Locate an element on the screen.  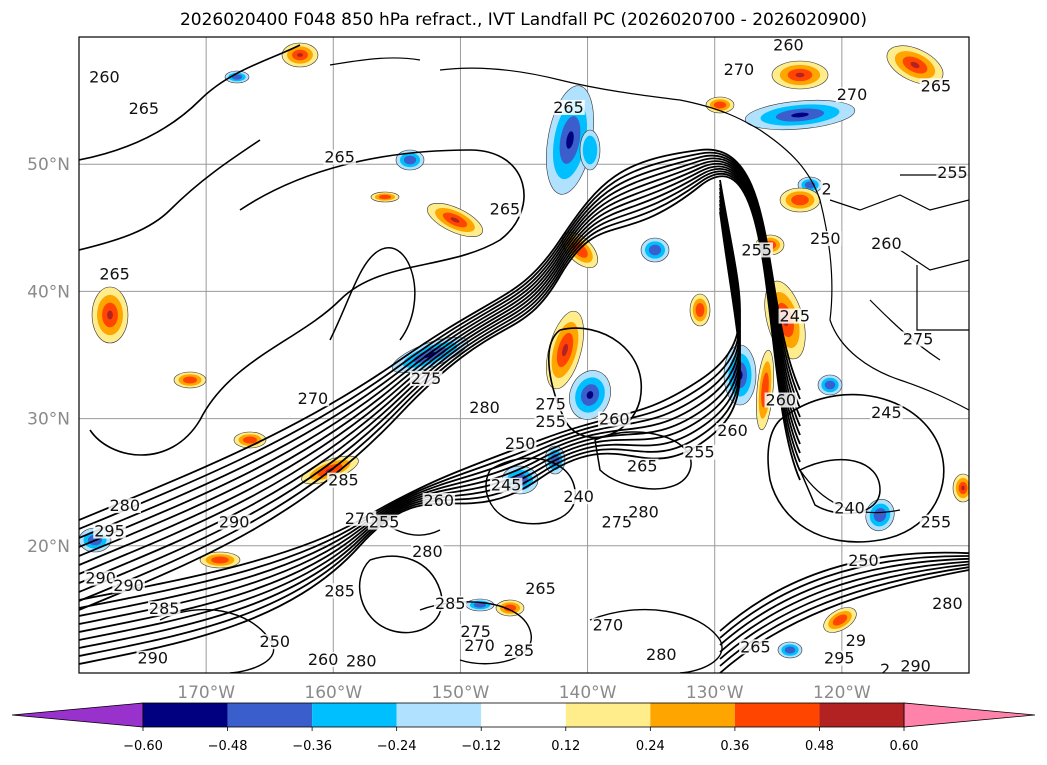
contour-label: 270 is located at coordinates (608, 625).